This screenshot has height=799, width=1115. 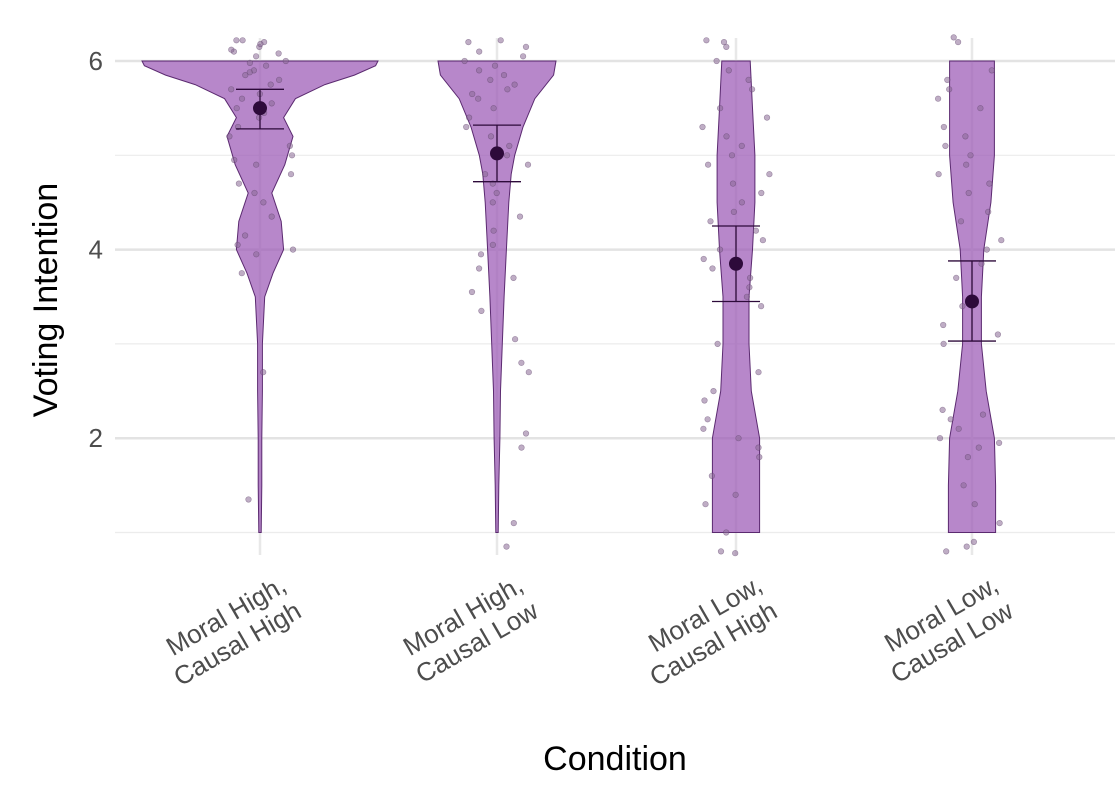 I want to click on x-tick-label: Moral High,Causal Low, so click(x=469, y=629).